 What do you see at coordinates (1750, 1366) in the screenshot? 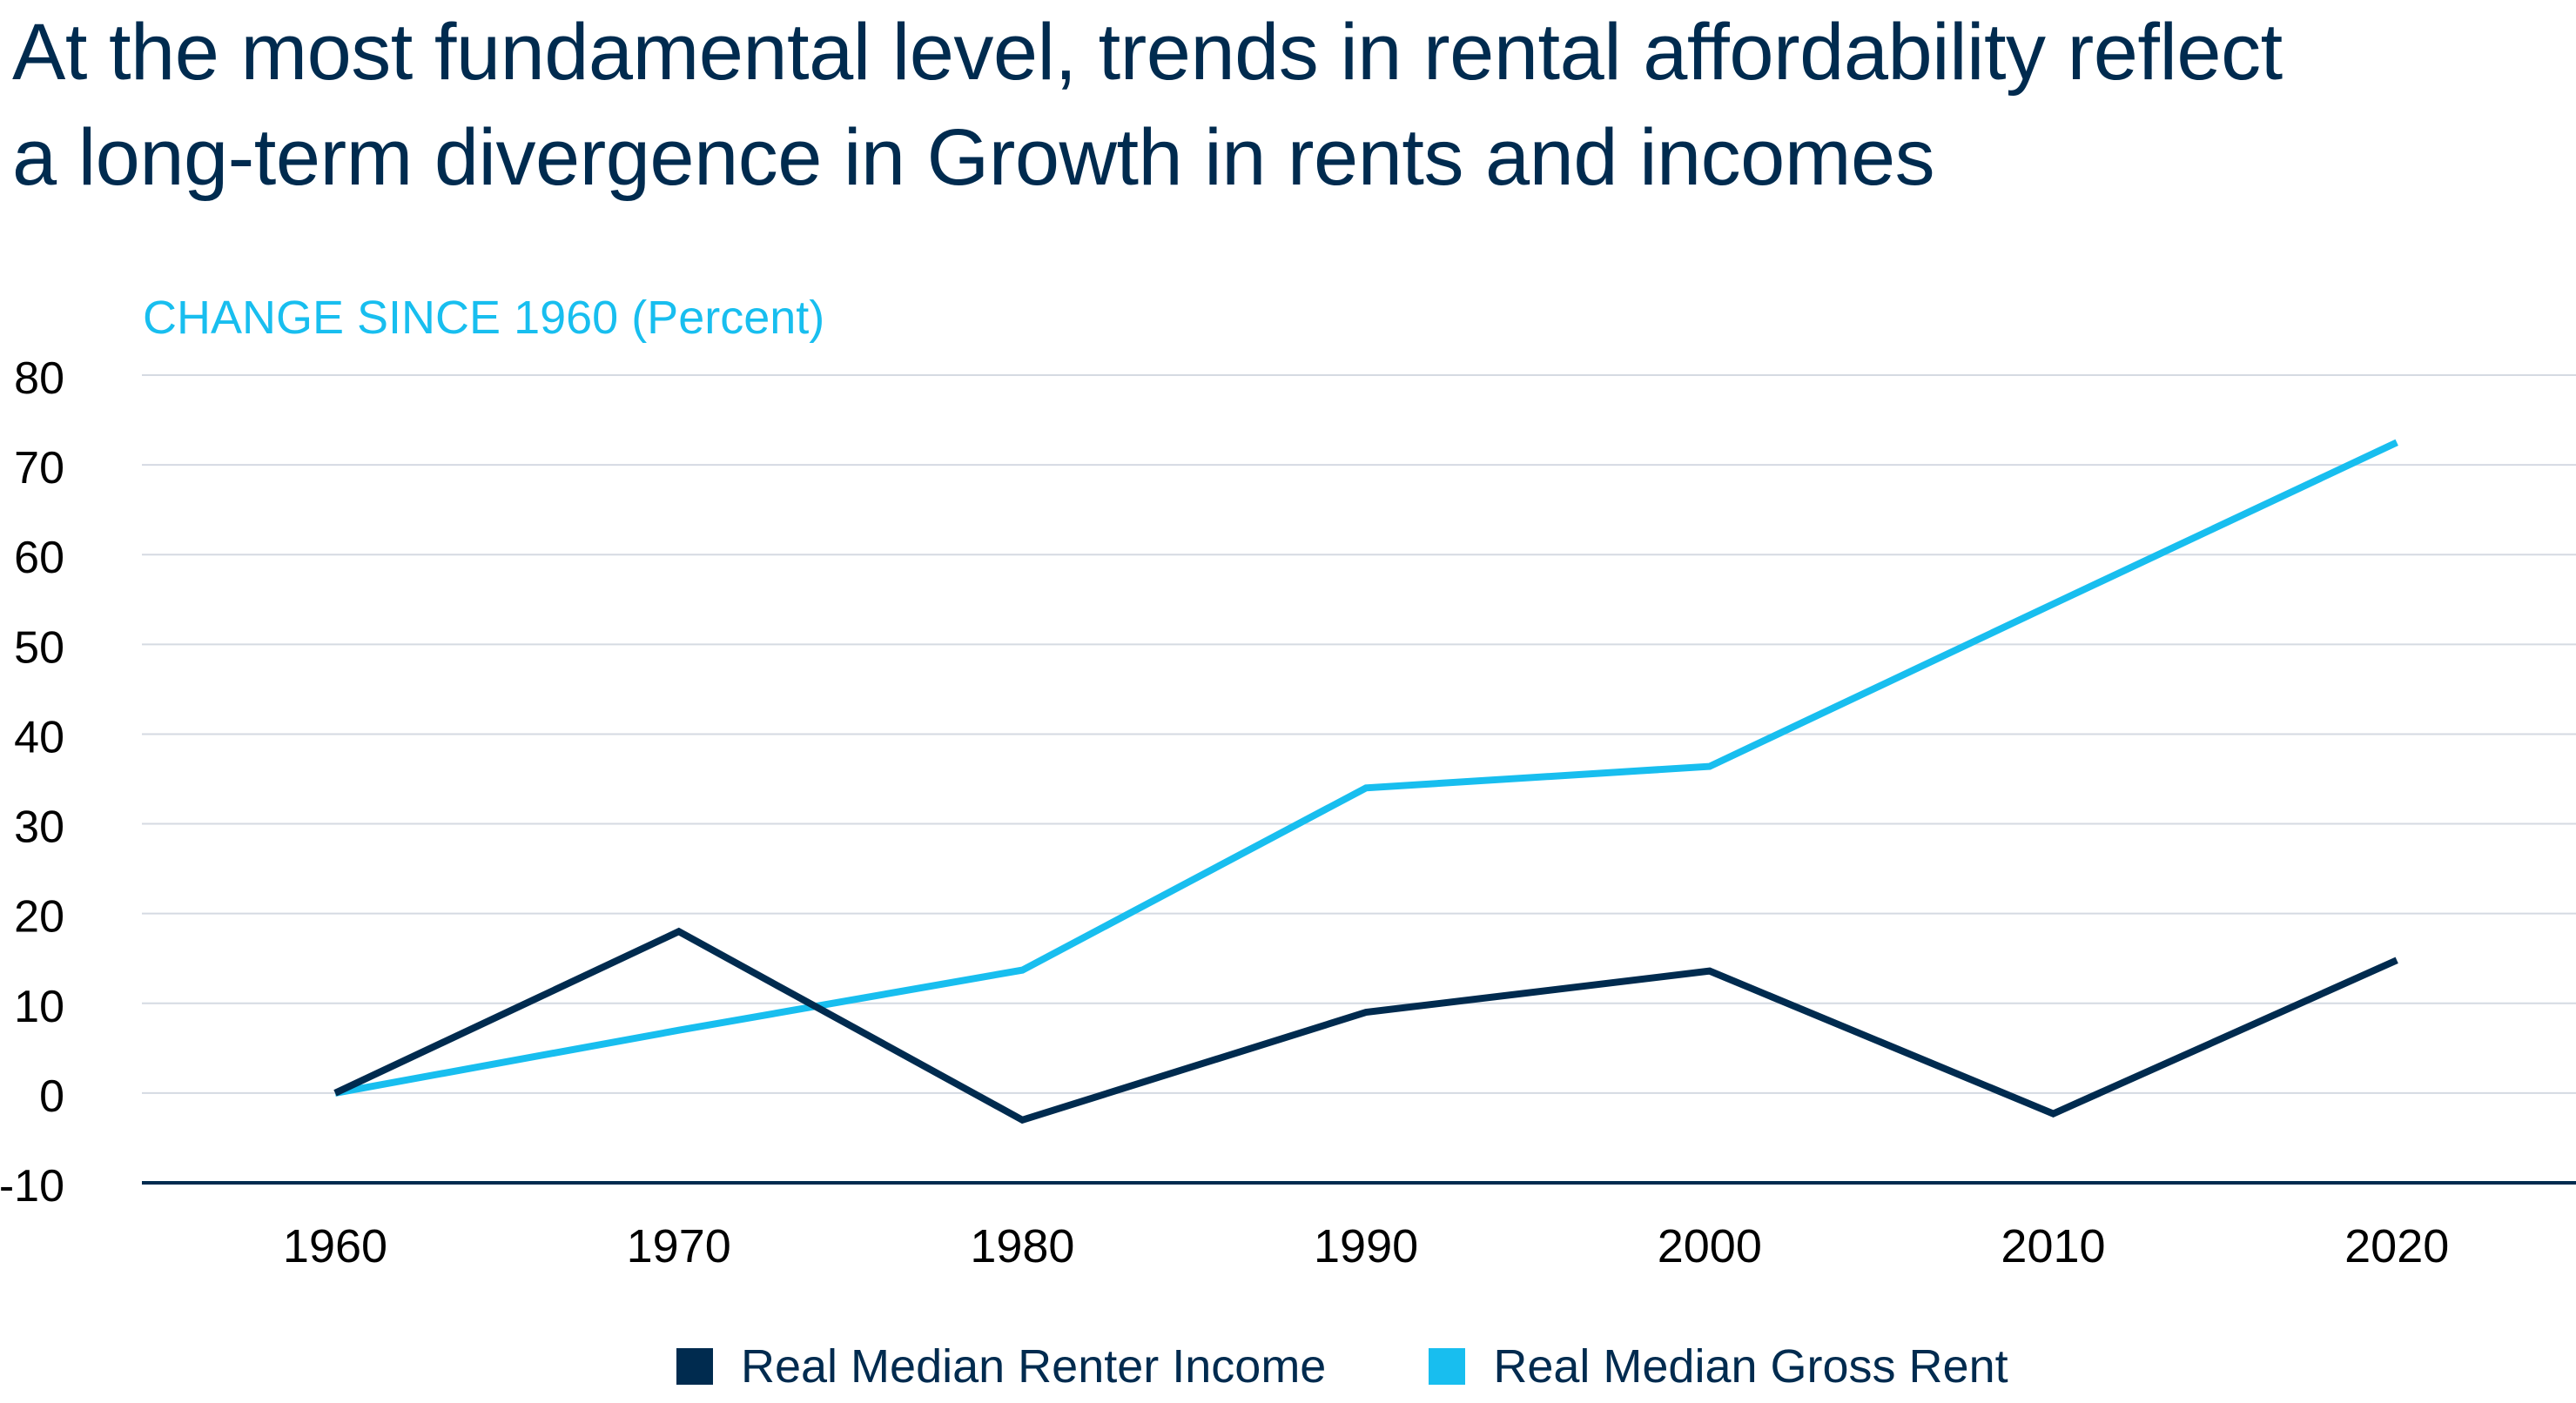
I see `legend-label-rent: Real Median Gross Rent` at bounding box center [1750, 1366].